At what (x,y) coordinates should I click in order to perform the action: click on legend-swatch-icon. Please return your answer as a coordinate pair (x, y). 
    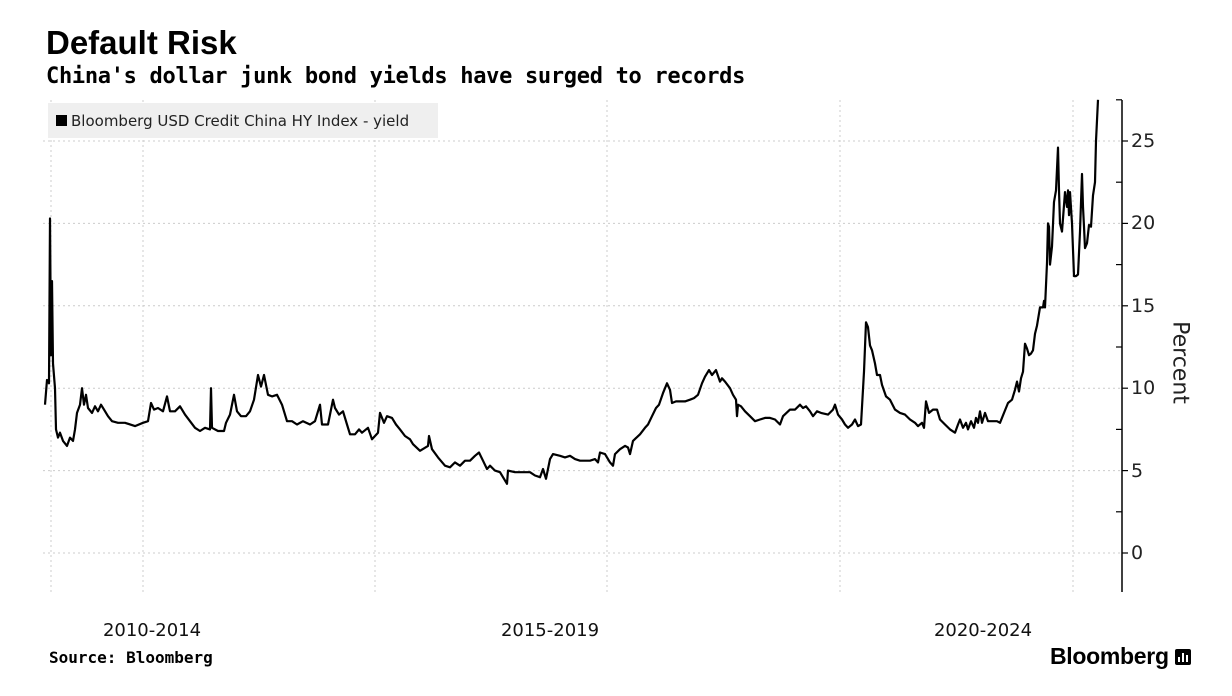
    Looking at the image, I should click on (61, 120).